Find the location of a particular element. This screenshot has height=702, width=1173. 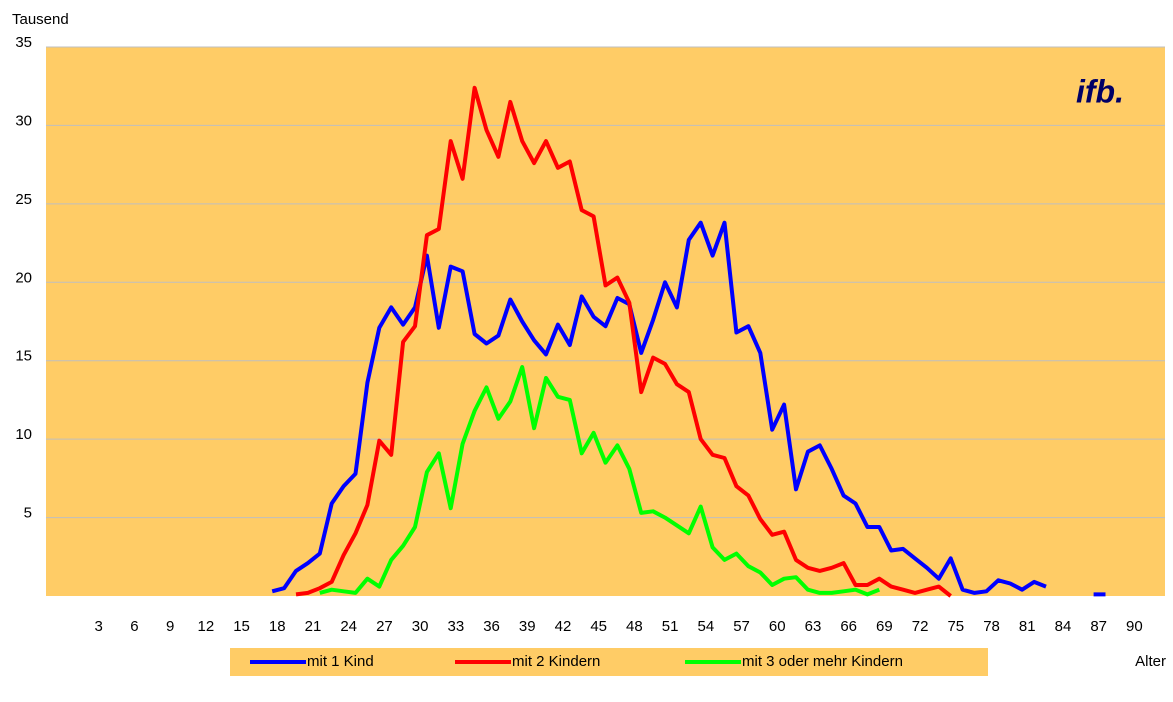

x-tick-label: 36 is located at coordinates (491, 626).